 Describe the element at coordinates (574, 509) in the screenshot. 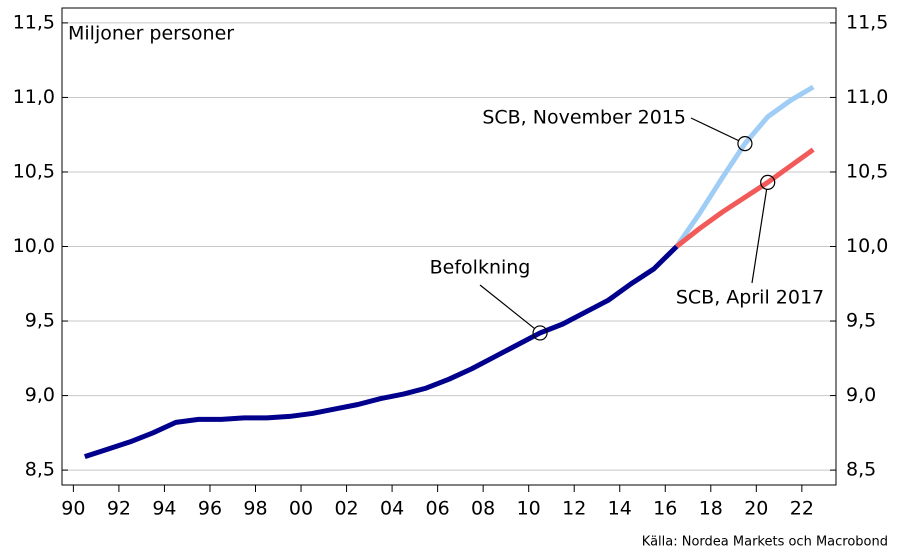

I see `x-tick-label: 12` at that location.